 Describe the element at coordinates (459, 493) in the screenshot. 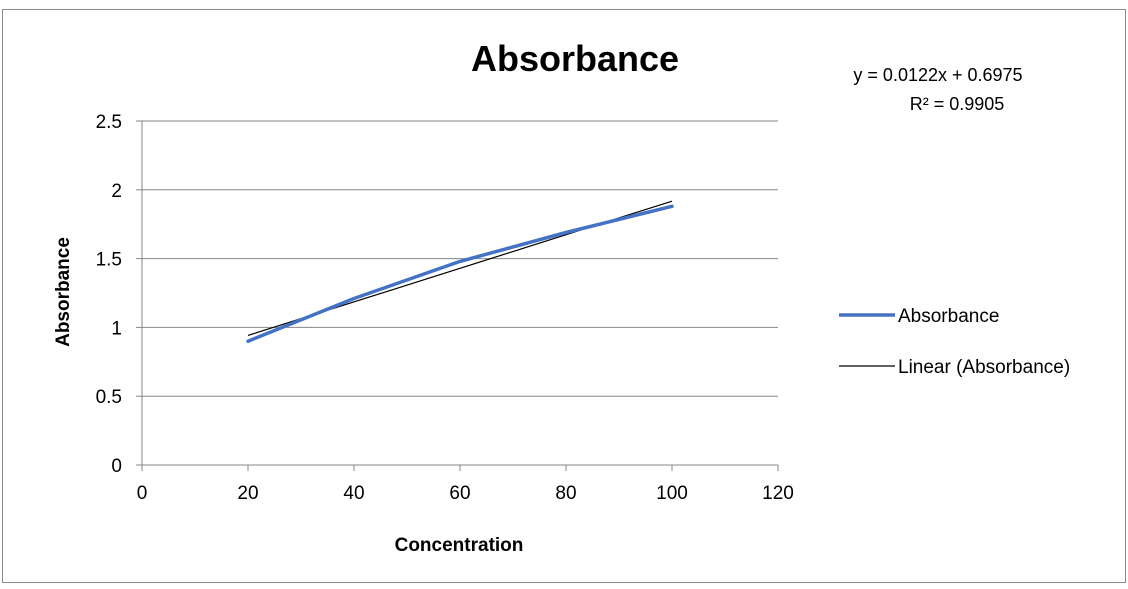

I see `x-tick-label: 60` at that location.